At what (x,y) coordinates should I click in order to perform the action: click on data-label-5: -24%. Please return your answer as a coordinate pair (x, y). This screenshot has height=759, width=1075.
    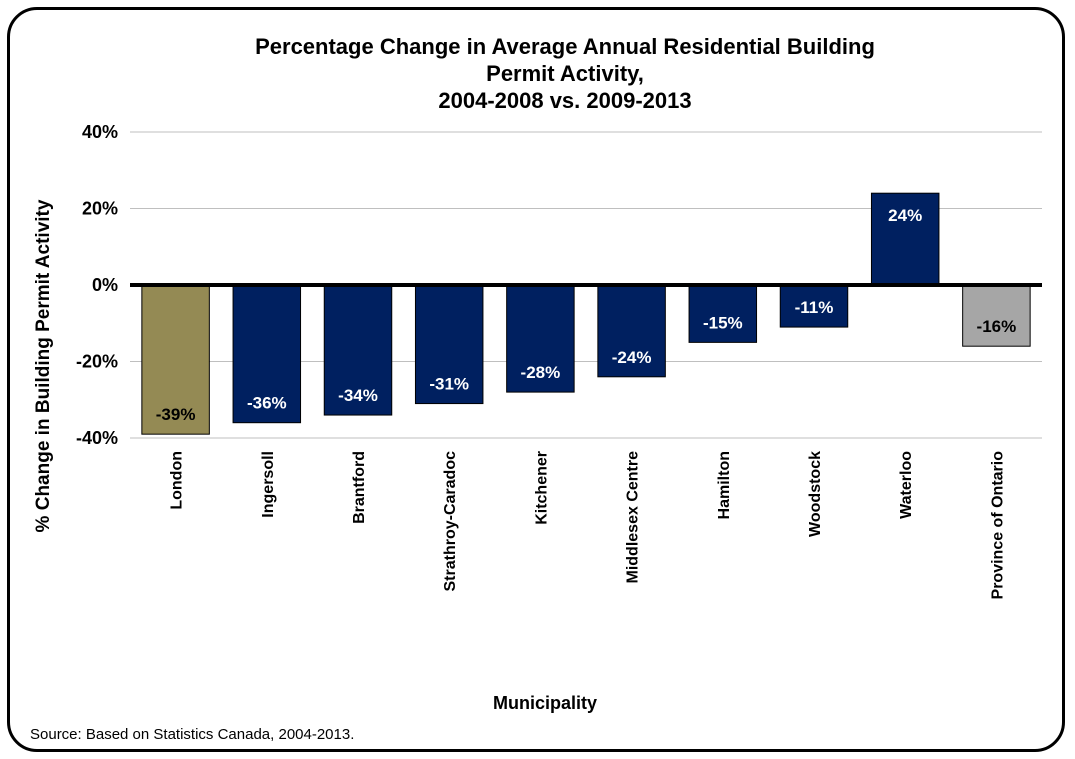
    Looking at the image, I should click on (632, 357).